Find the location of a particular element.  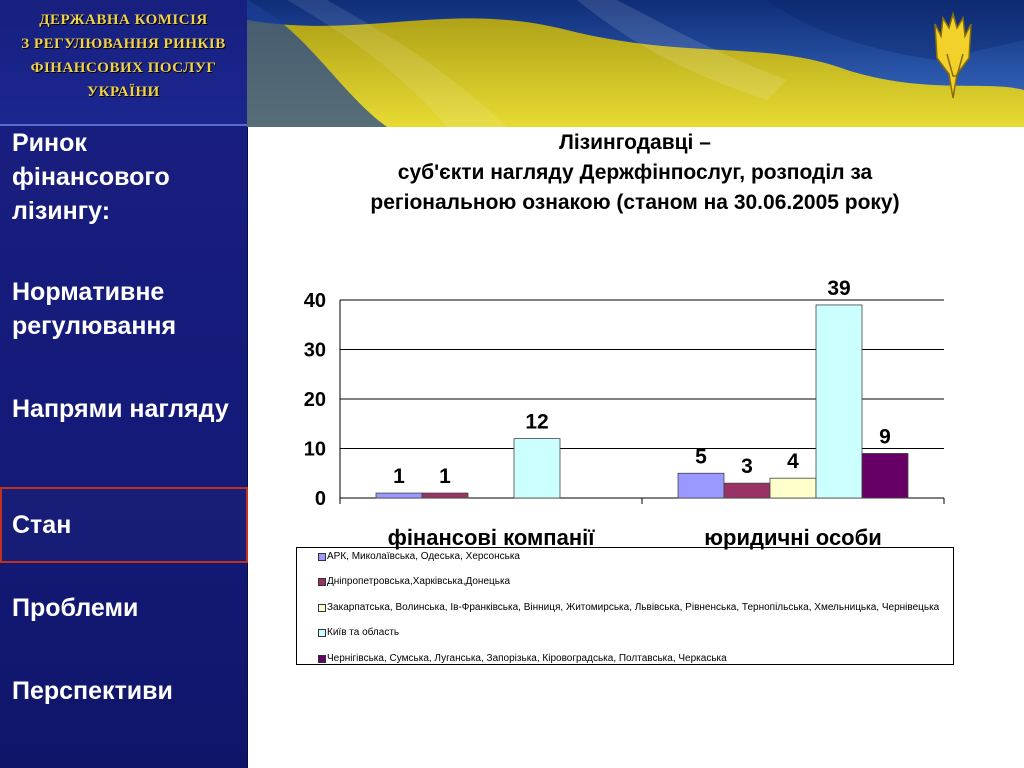

org-name-line-4: УКРАЇНИ is located at coordinates (123, 92).